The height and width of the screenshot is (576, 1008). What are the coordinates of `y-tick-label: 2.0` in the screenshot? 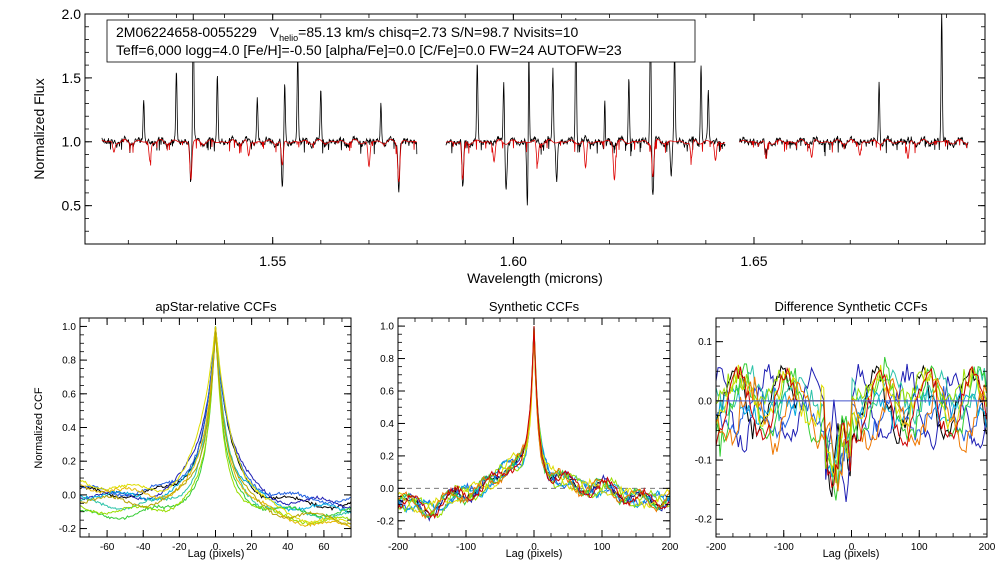 It's located at (72, 14).